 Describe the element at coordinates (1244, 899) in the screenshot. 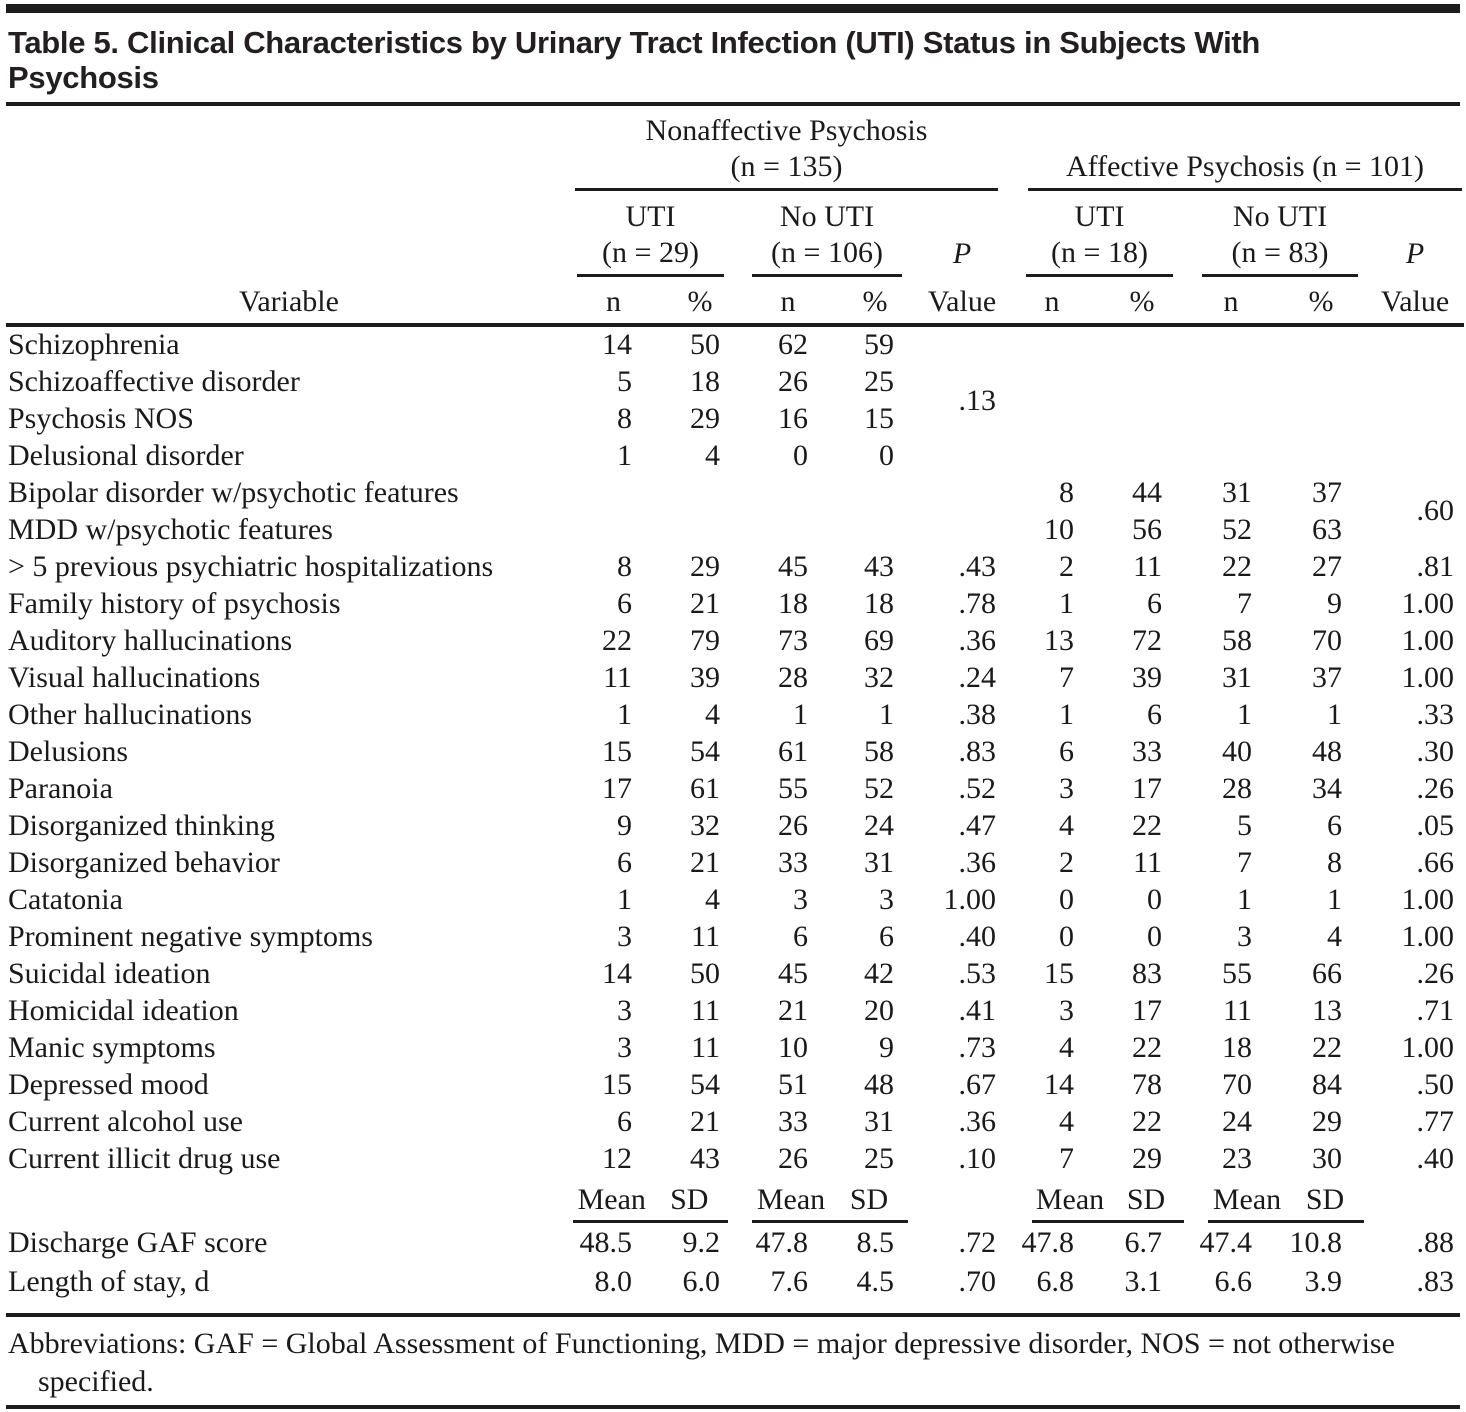

I see `value-cell: 1` at that location.